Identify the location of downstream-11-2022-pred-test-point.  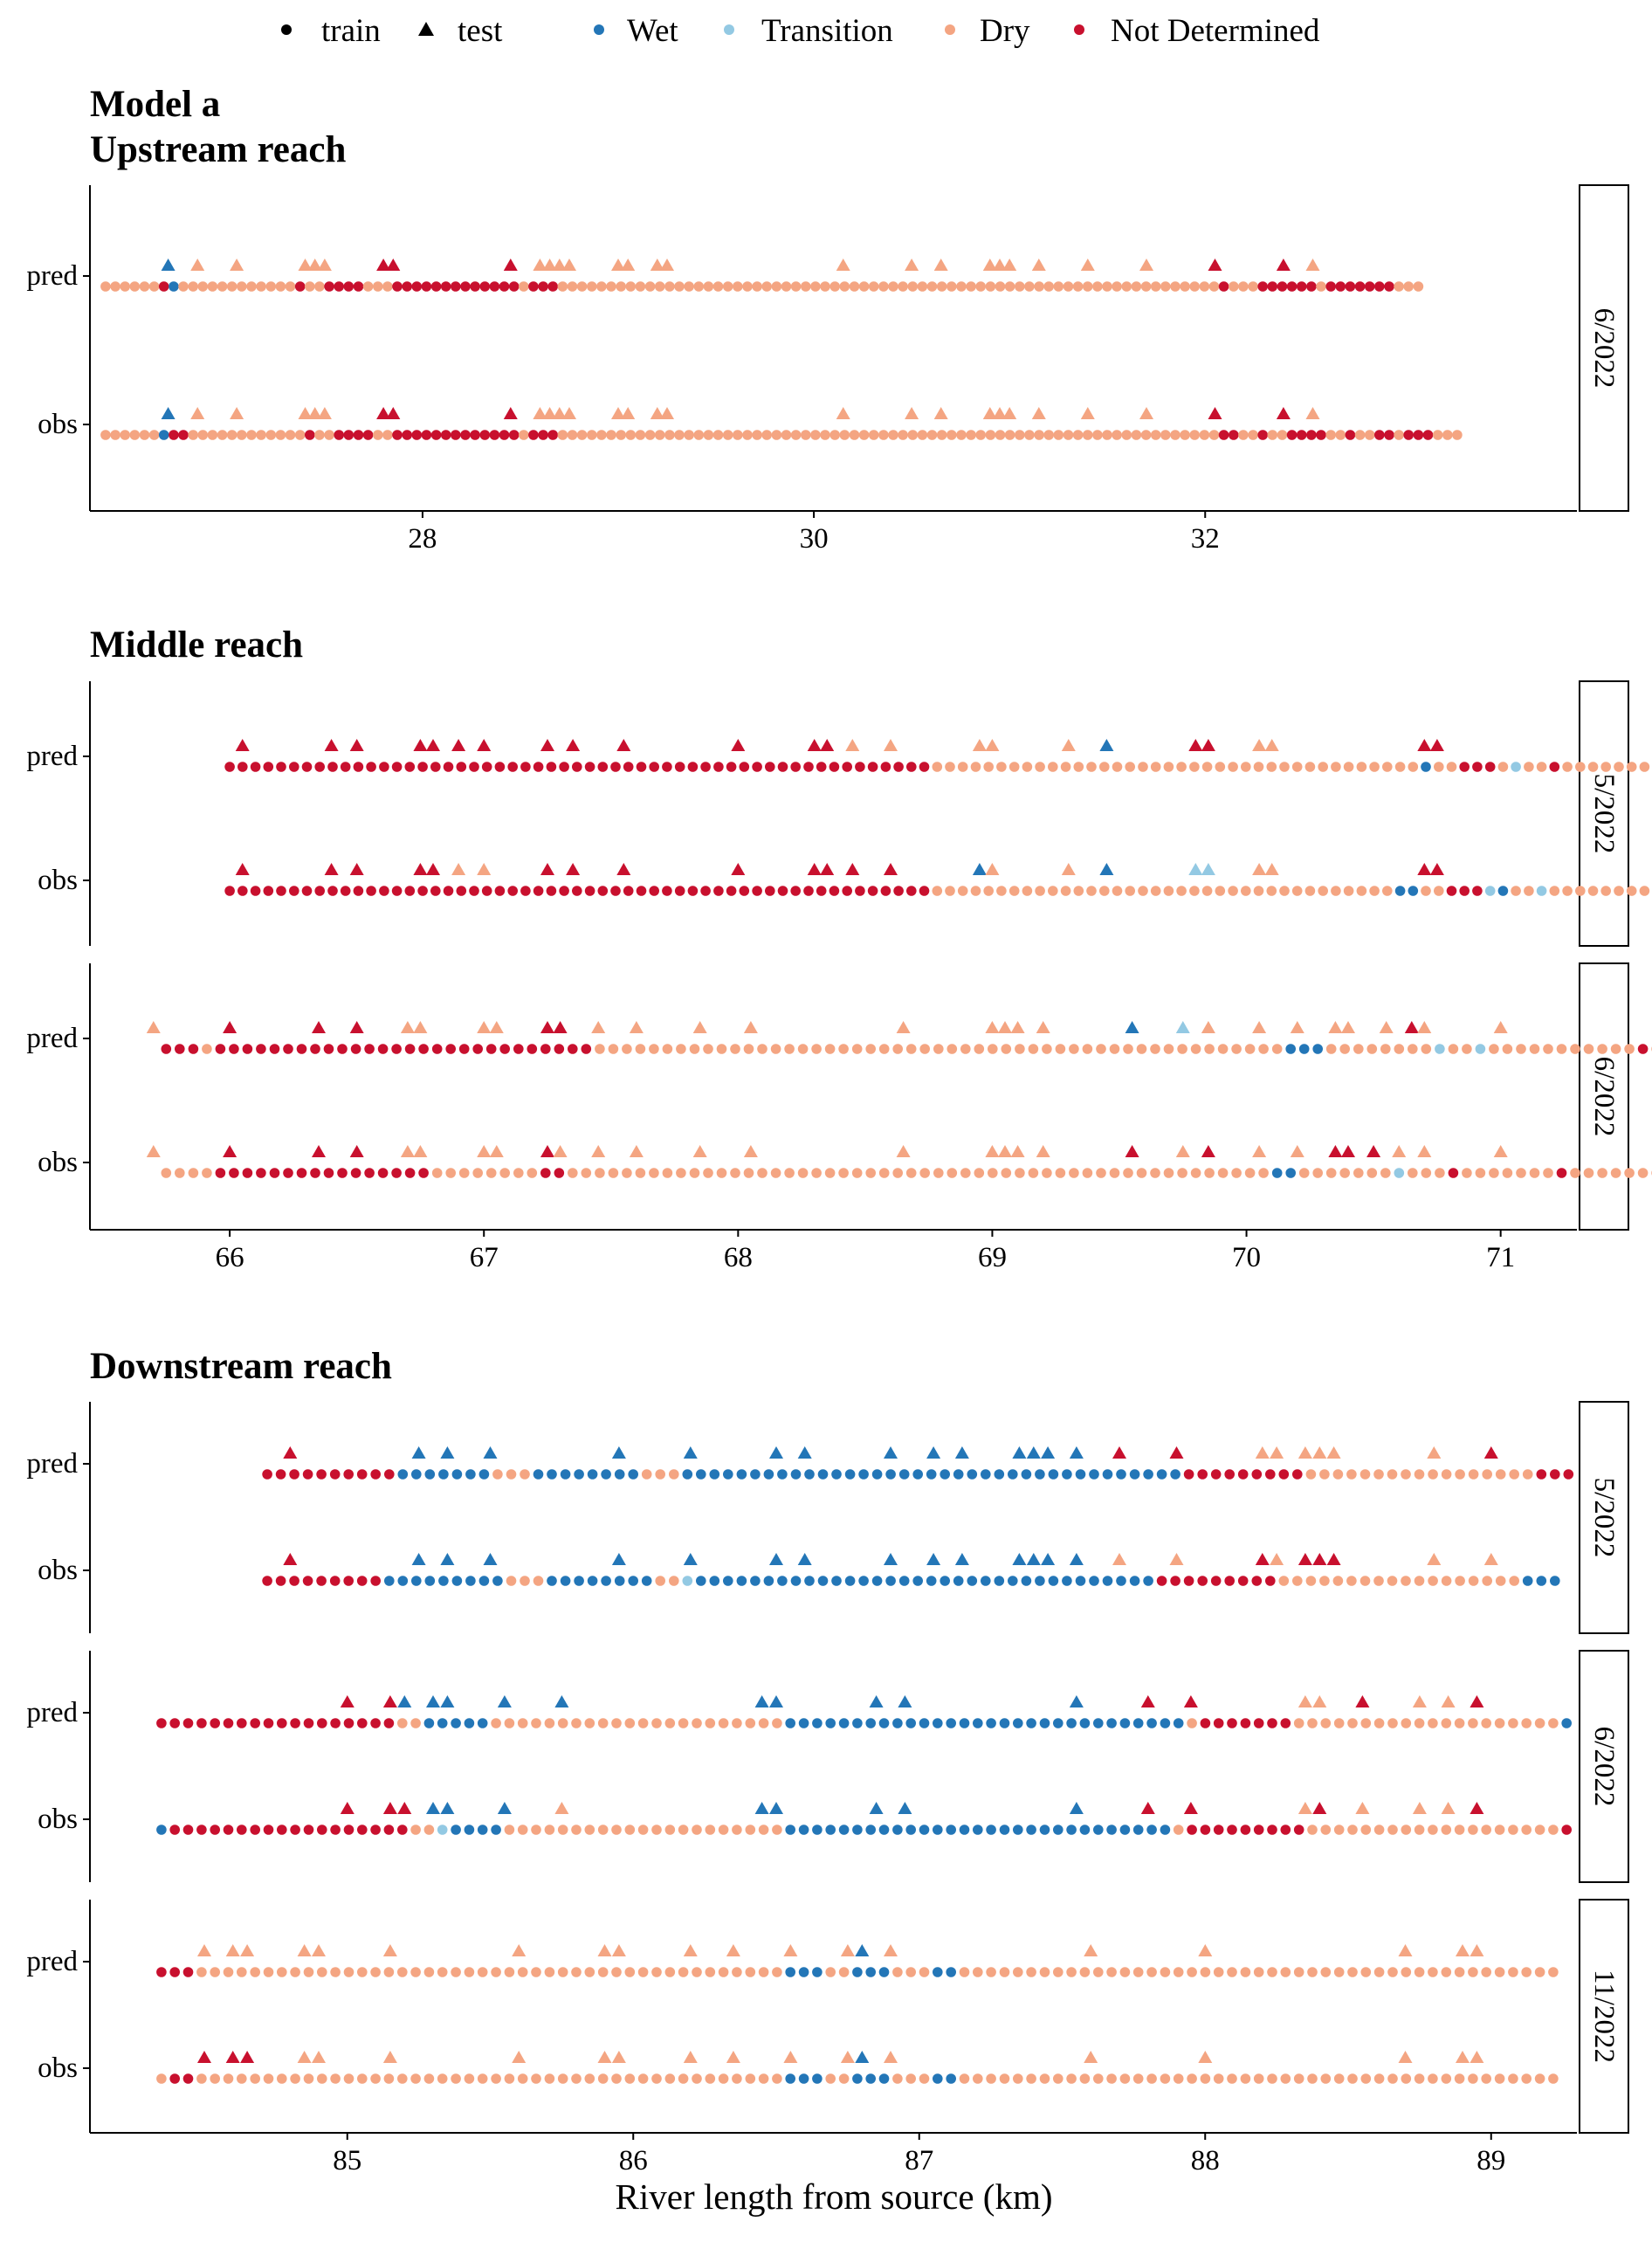
(1091, 1950).